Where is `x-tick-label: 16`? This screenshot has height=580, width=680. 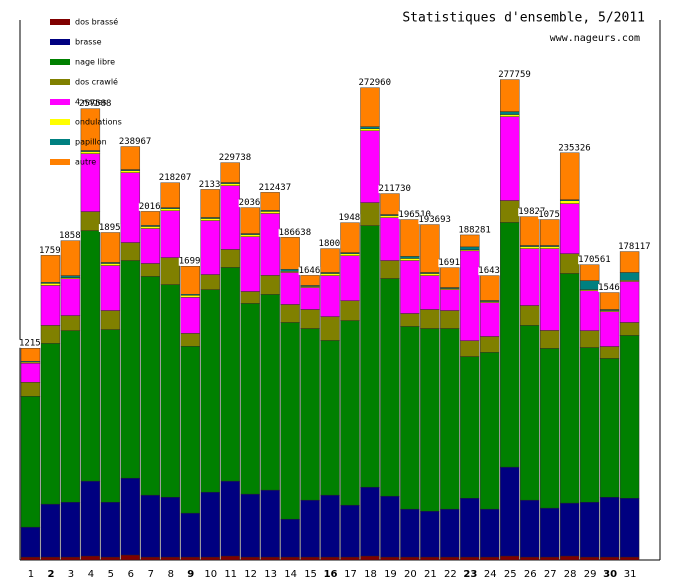 x-tick-label: 16 is located at coordinates (331, 574).